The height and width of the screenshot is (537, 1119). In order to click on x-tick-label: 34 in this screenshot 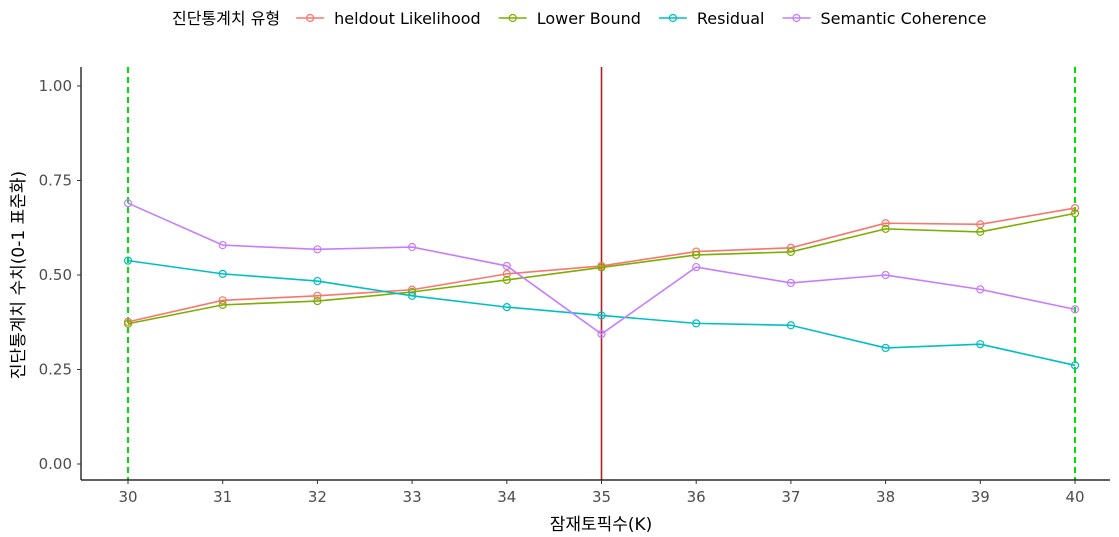, I will do `click(506, 497)`.